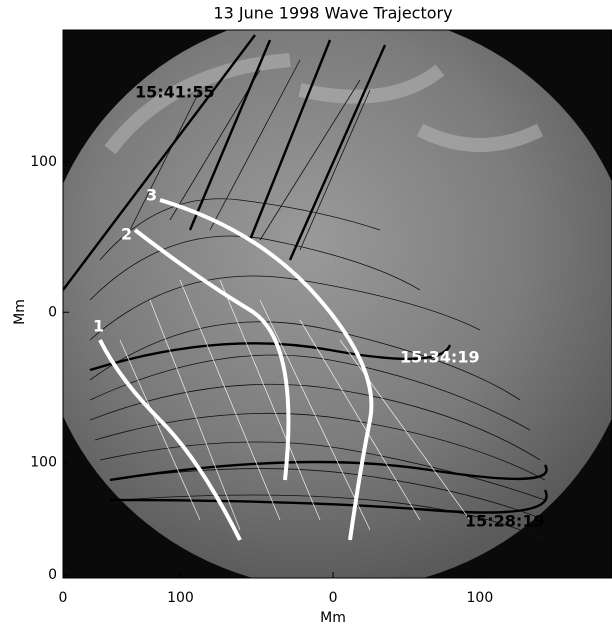 This screenshot has width=612, height=632. Describe the element at coordinates (505, 521) in the screenshot. I see `annotation: 15:28:19` at that location.